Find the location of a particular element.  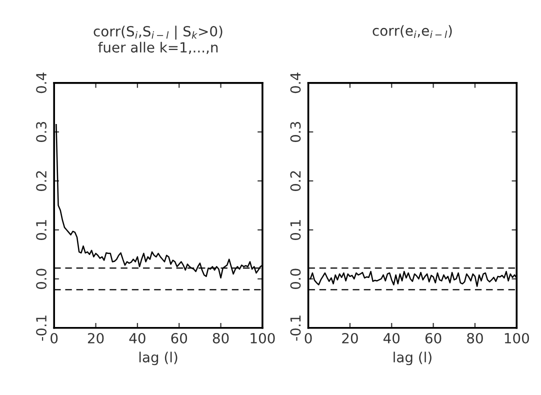

chart-title: corr(S$_{i}$,S$_{i−l}$ | S$_{k}$>0) fuer alle k=1,...,n is located at coordinates (158, 40).